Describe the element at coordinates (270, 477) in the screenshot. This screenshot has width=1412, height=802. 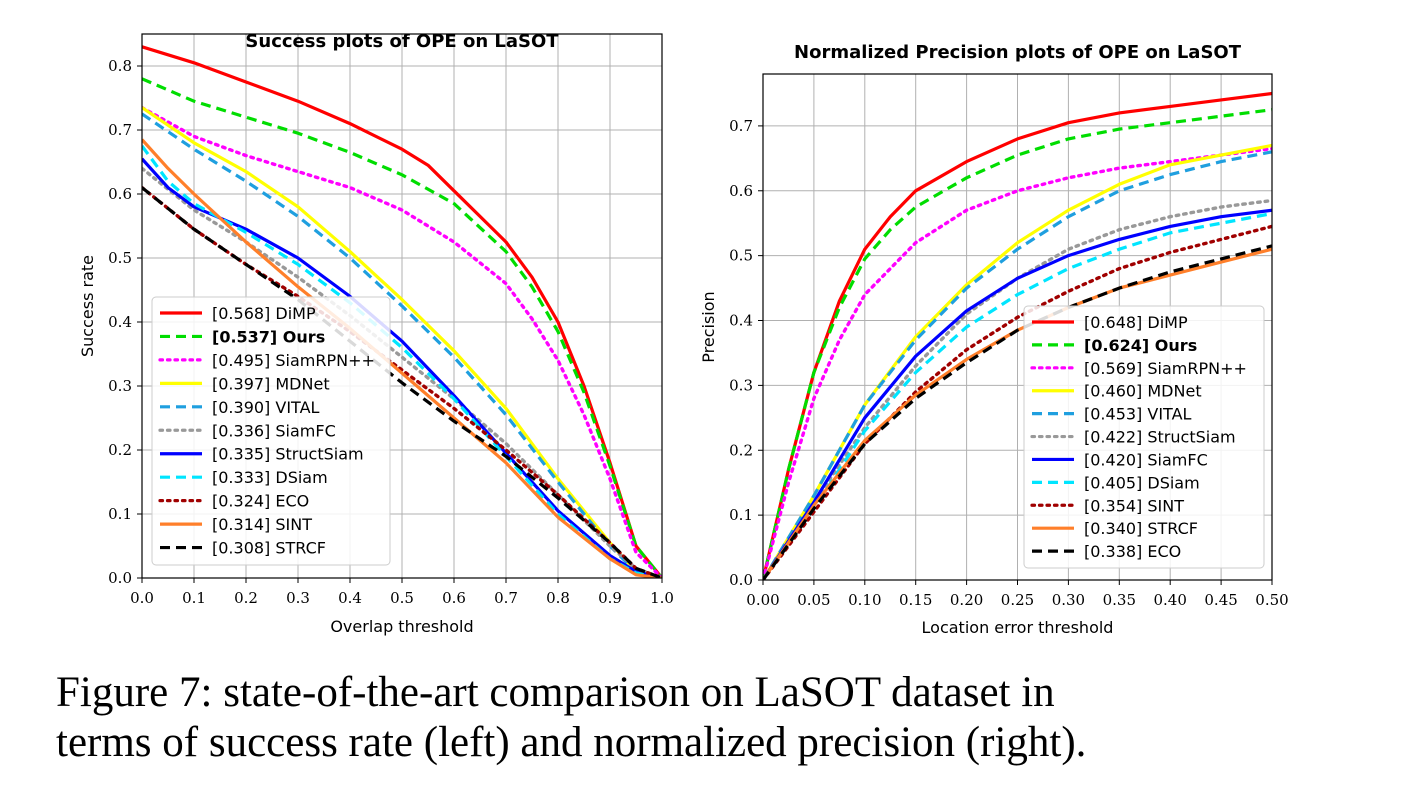
I see `legend-entry: [0.333] DSiam` at that location.